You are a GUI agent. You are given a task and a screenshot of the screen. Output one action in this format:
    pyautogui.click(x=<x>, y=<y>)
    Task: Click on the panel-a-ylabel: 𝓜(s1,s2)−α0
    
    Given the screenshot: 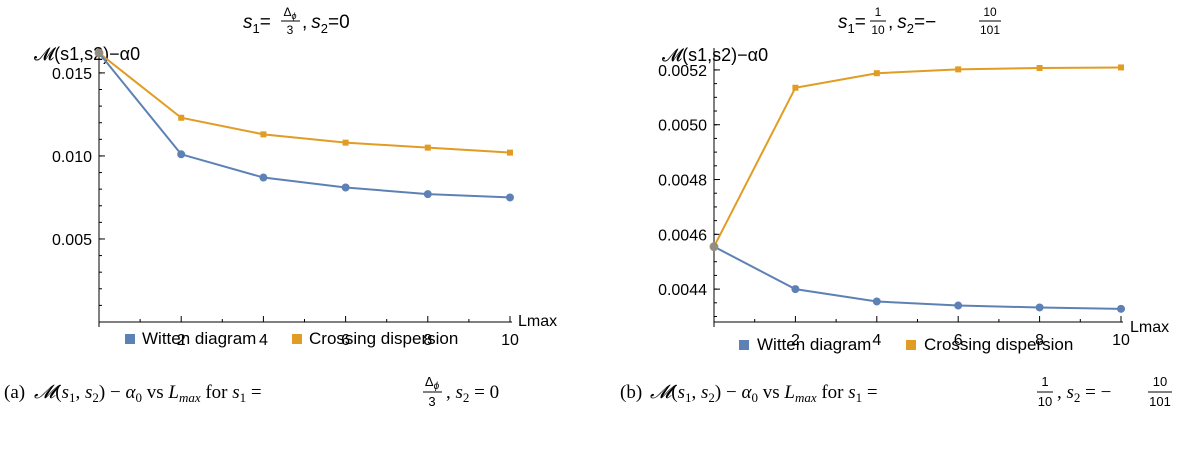 What is the action you would take?
    pyautogui.click(x=87, y=54)
    